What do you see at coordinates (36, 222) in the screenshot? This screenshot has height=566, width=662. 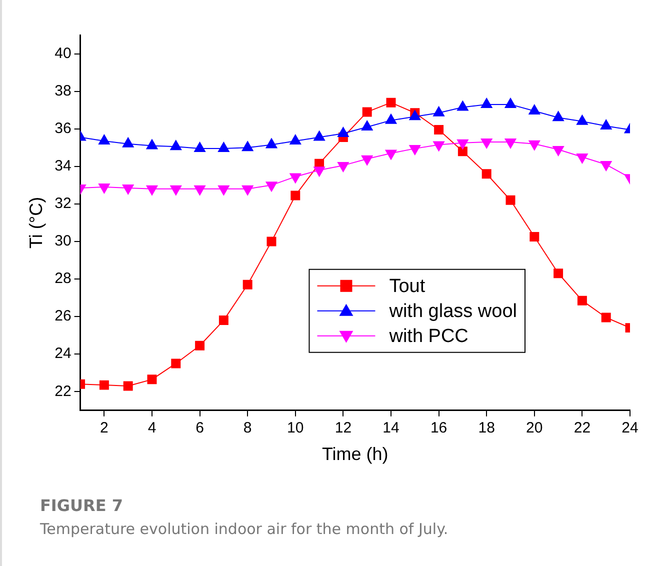 I see `y-axis-title: Ti (°C)` at bounding box center [36, 222].